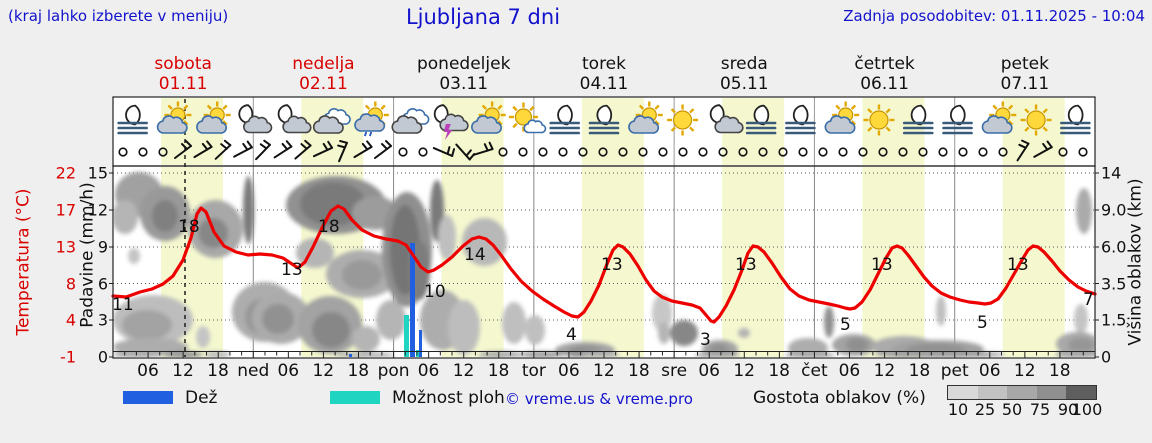 This screenshot has height=443, width=1152. I want to click on moon-storm-icon, so click(451, 122).